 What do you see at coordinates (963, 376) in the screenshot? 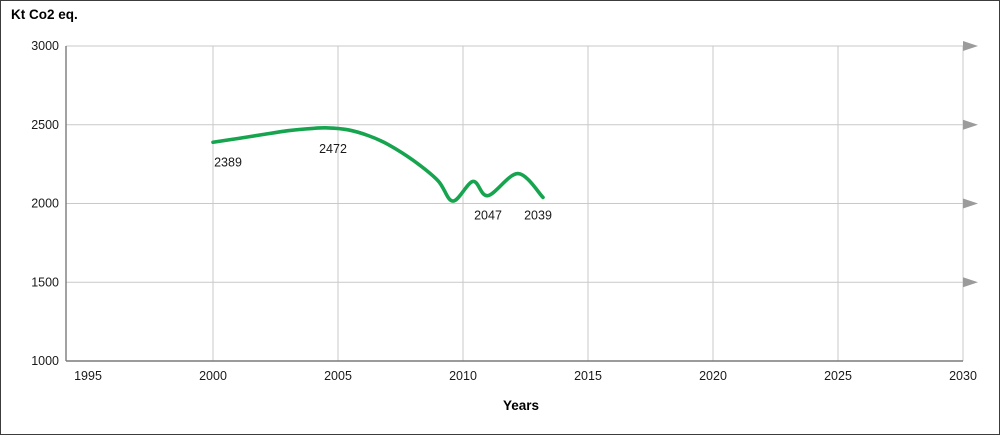
I see `x-tick-label: 2030` at bounding box center [963, 376].